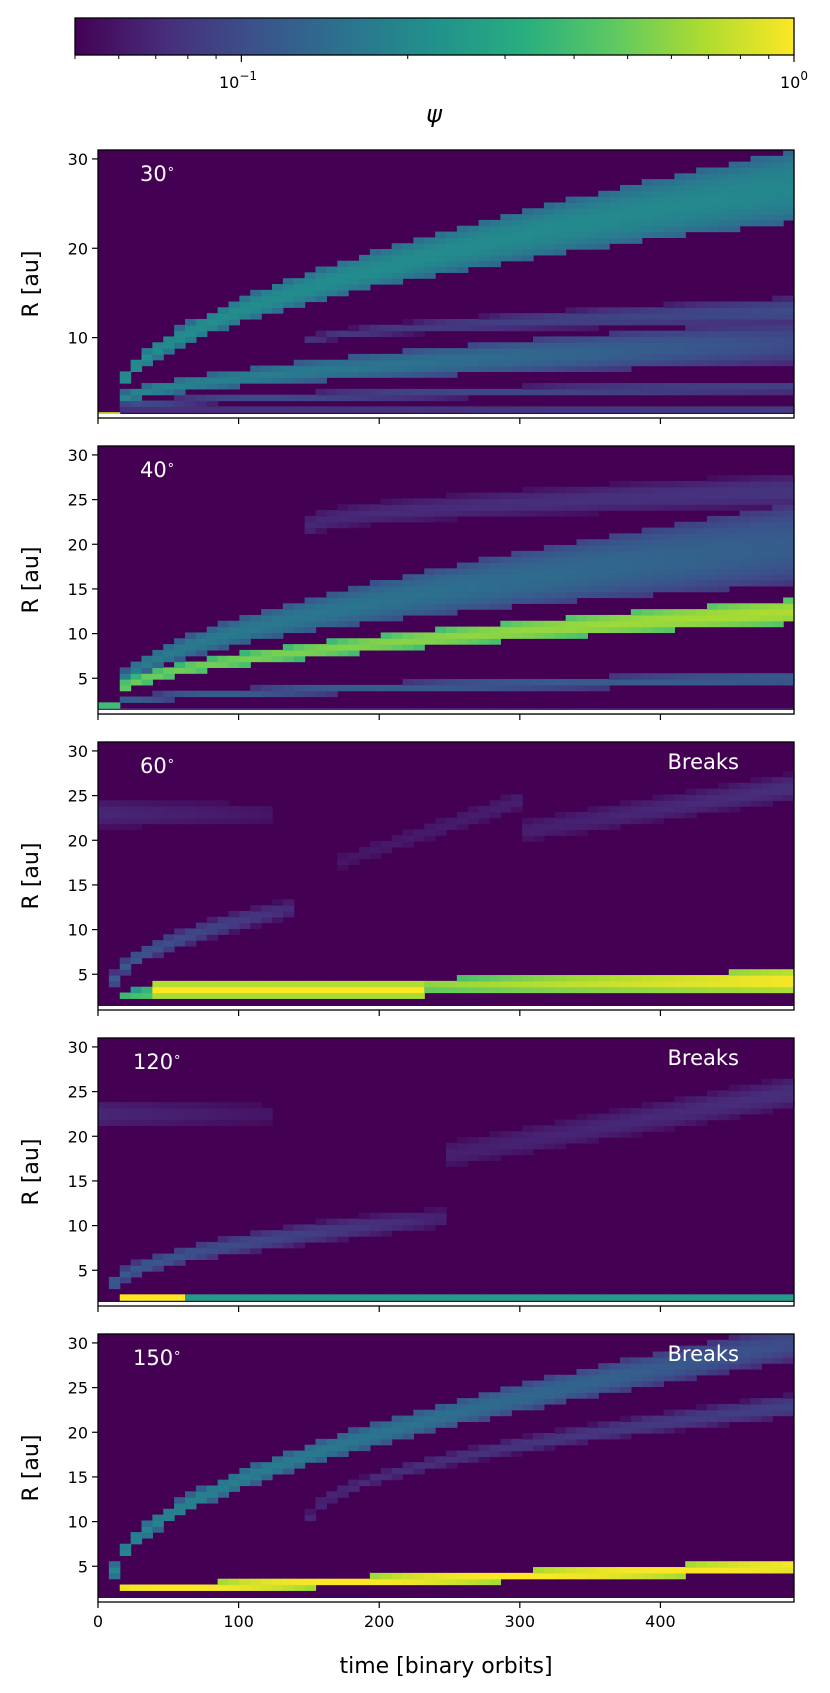 This screenshot has width=830, height=1693. What do you see at coordinates (446, 876) in the screenshot?
I see `panel-frame` at bounding box center [446, 876].